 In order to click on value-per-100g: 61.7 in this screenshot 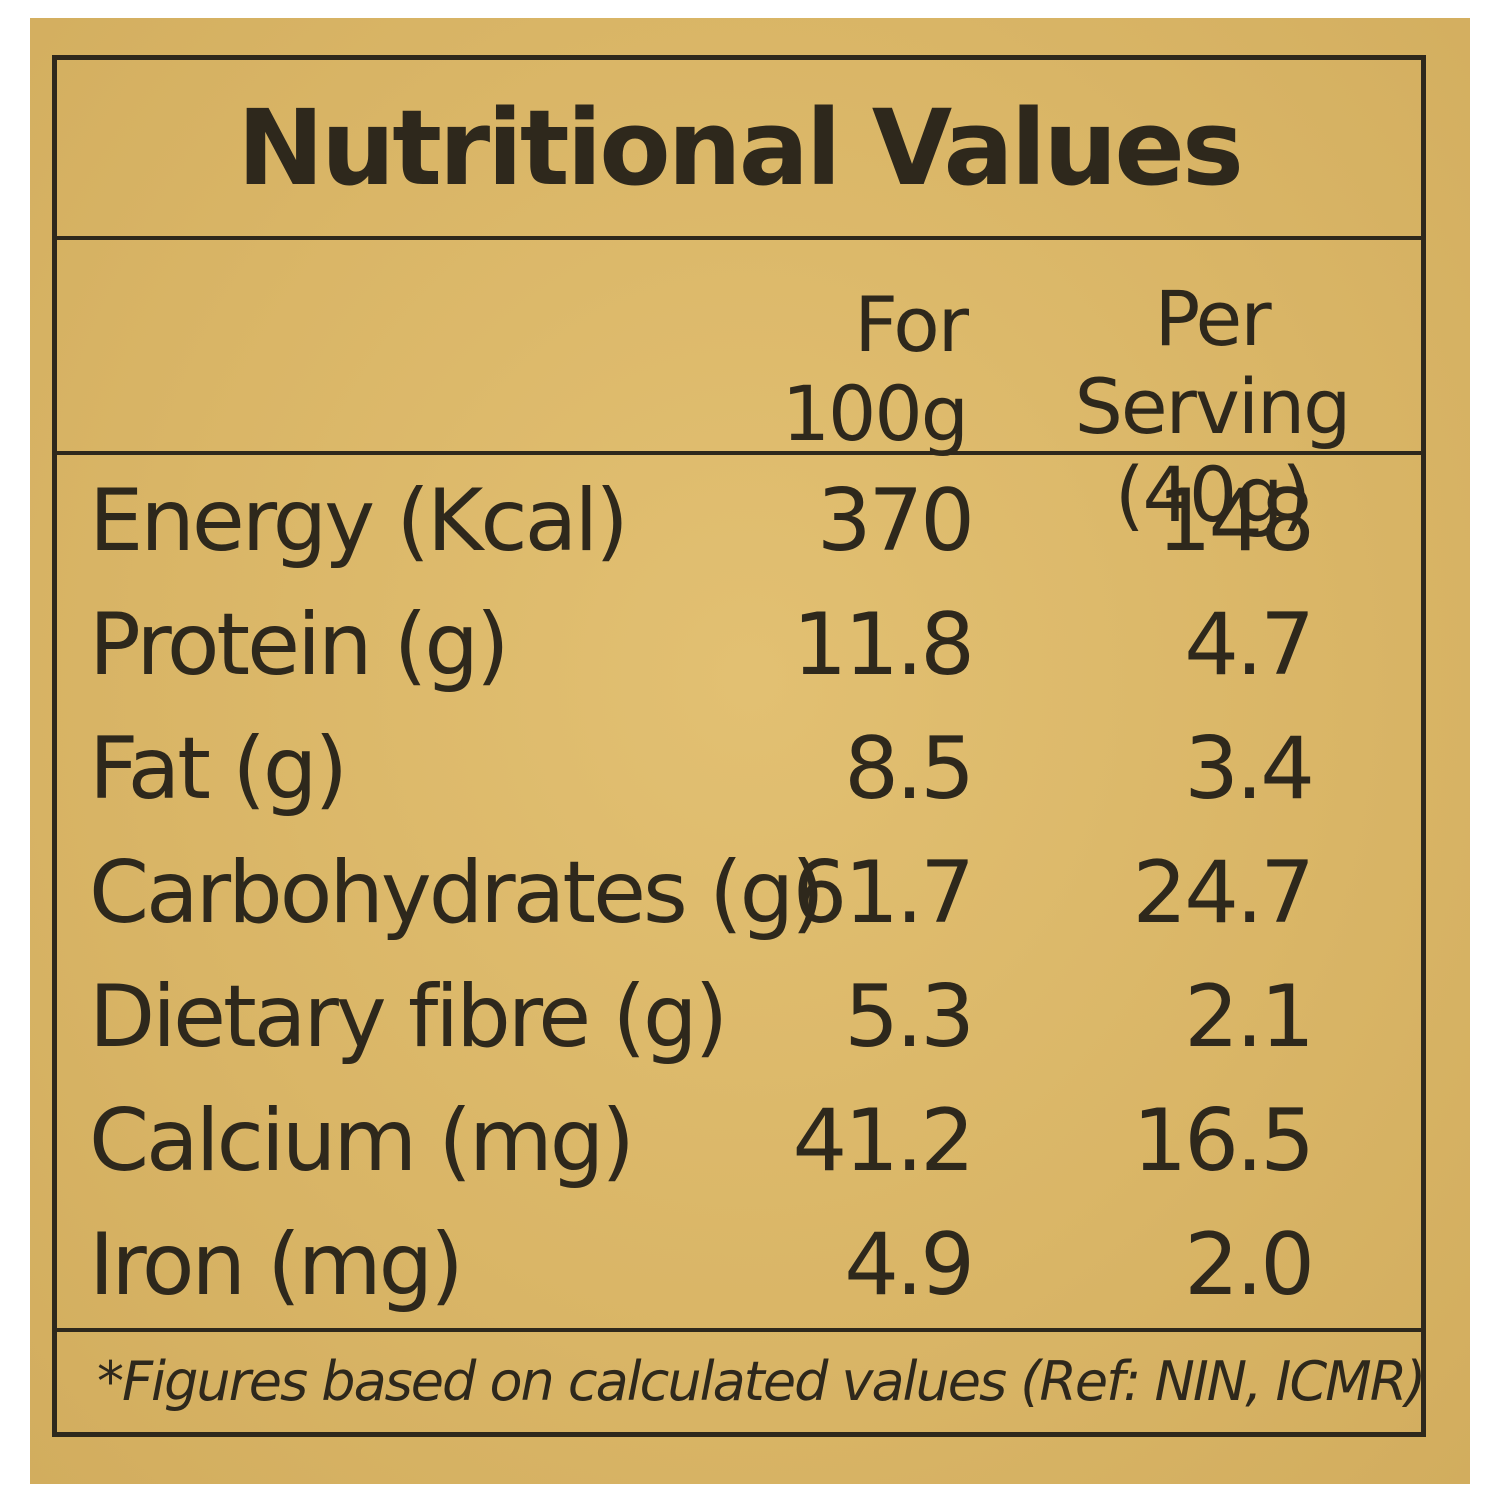, I will do `click(883, 893)`.